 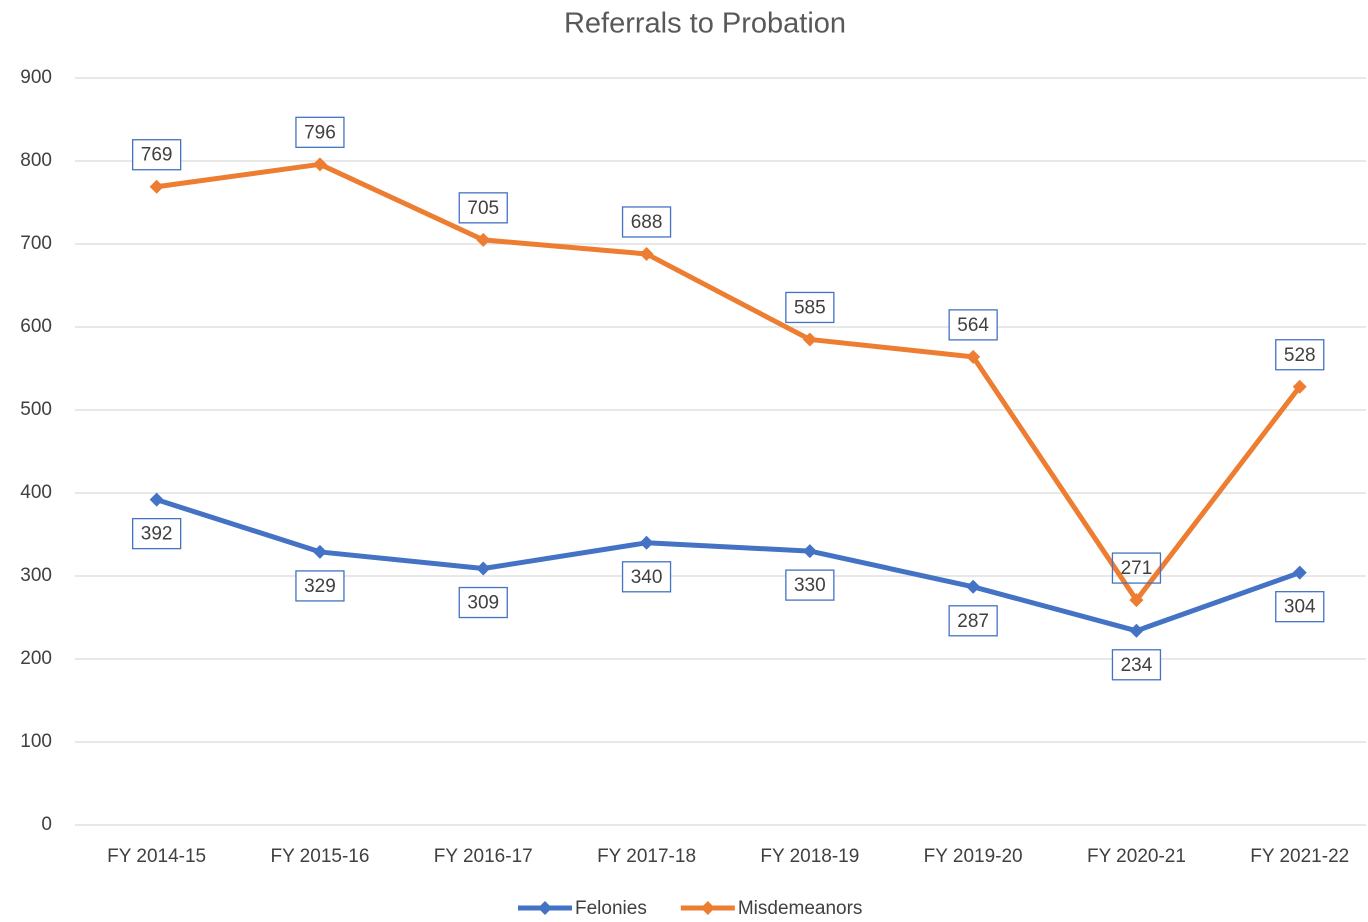 I want to click on data-label: 564, so click(x=973, y=325).